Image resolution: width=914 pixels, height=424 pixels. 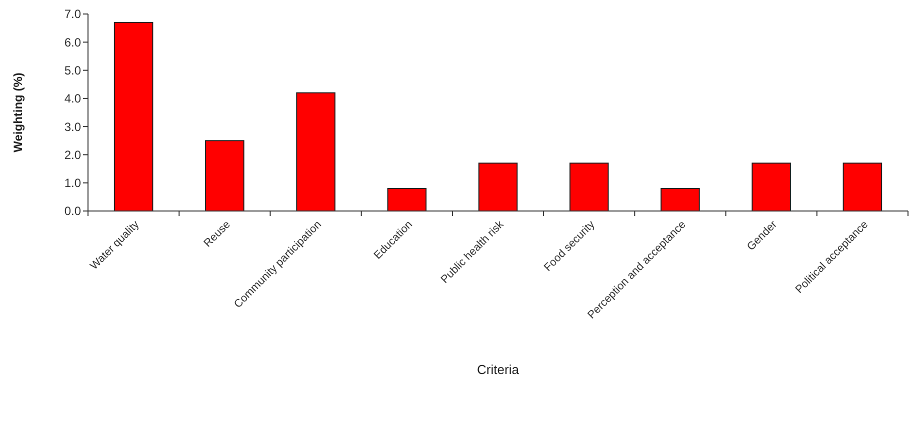 I want to click on y-tick-label: 7.0, so click(x=73, y=14).